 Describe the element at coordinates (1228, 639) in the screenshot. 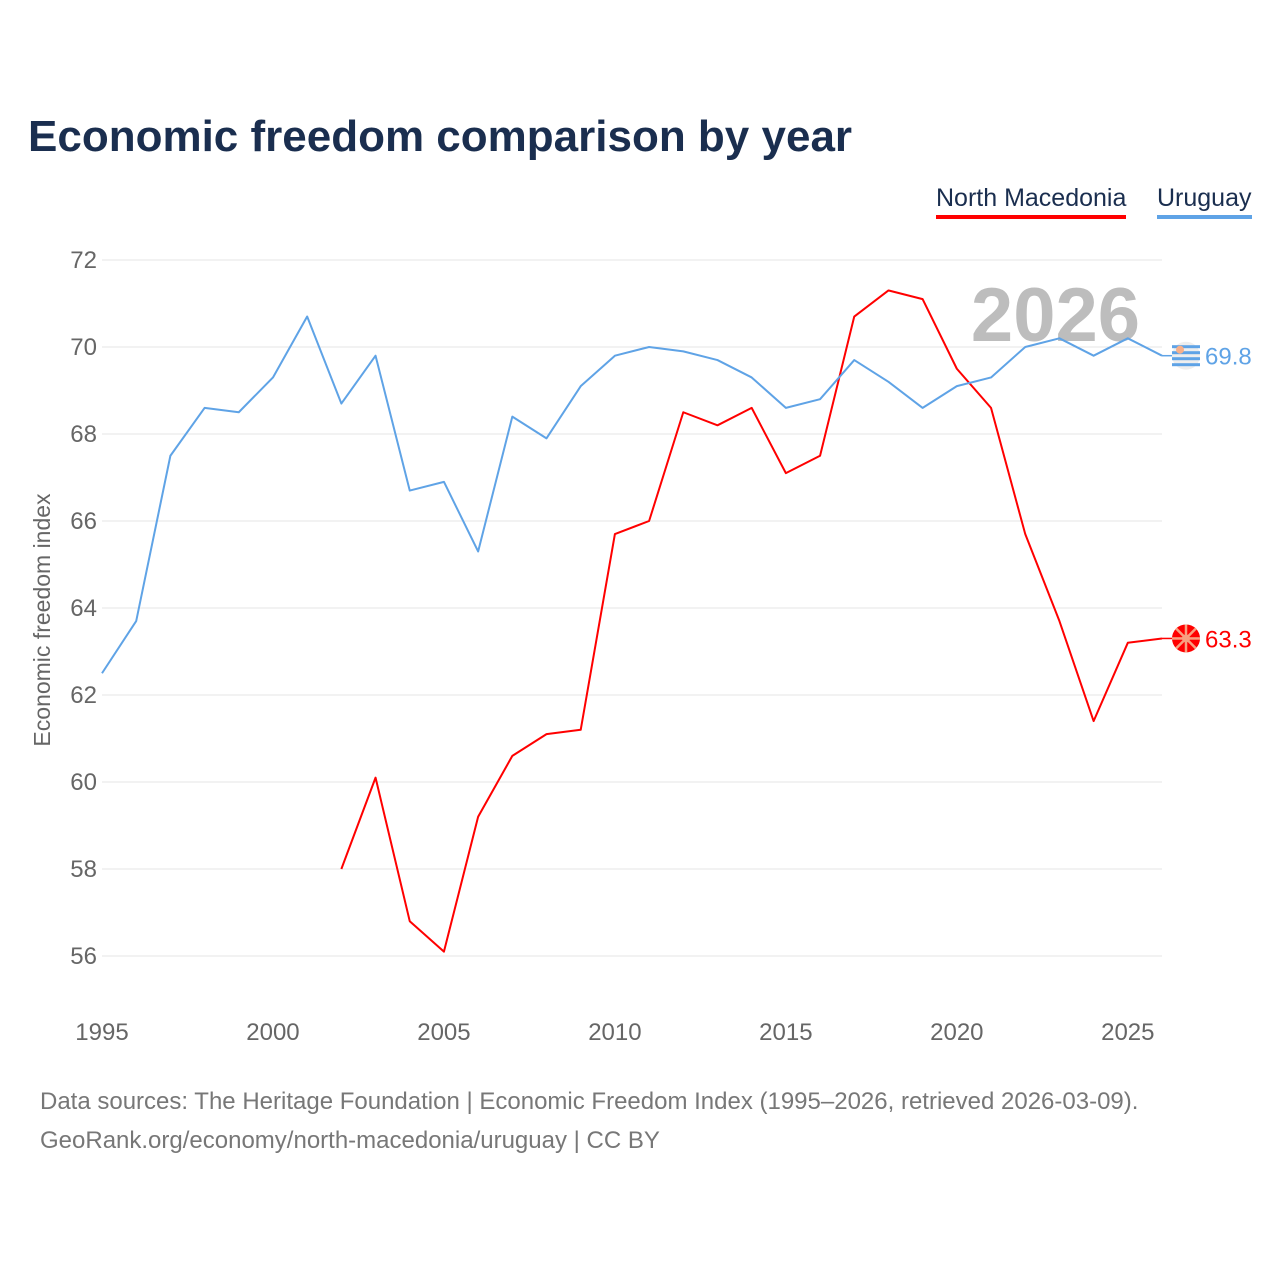

I see `end-value-label: 63.3` at that location.